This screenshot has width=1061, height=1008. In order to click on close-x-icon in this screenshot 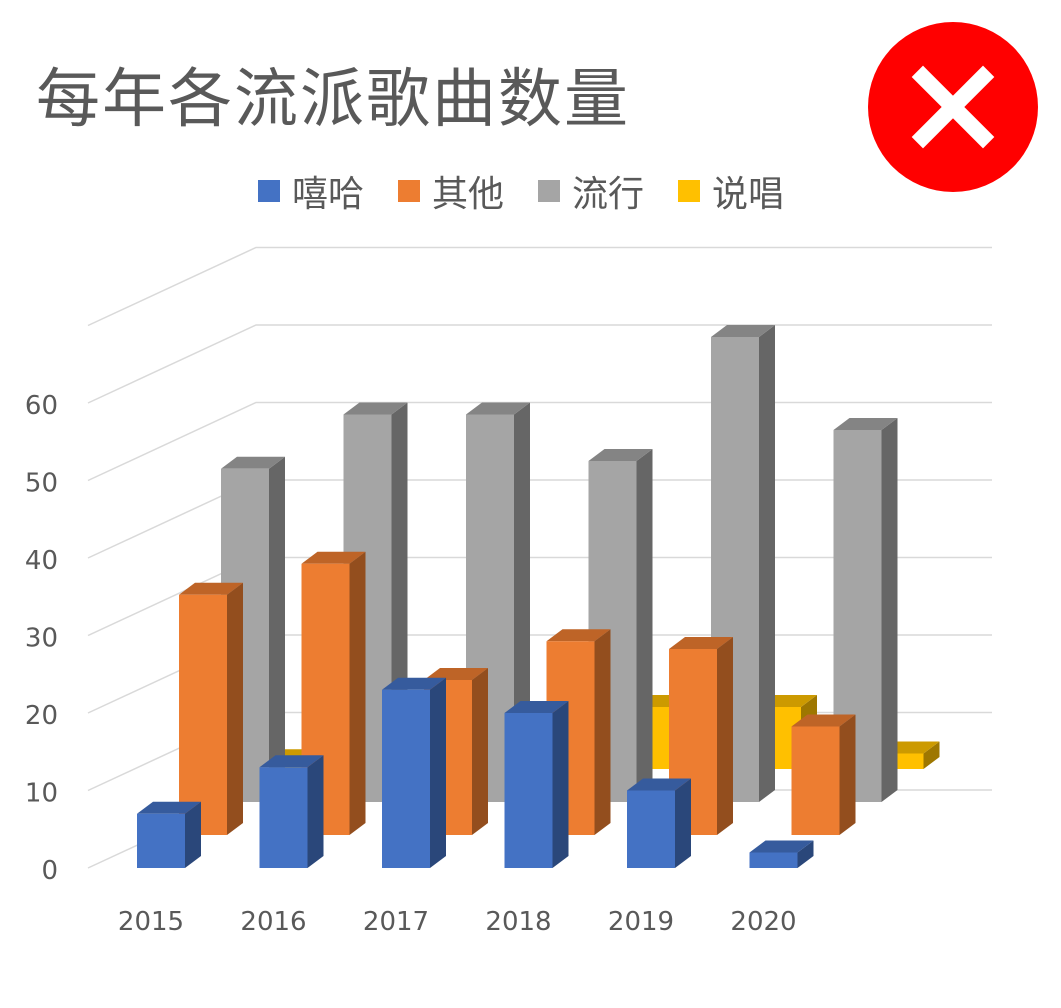, I will do `click(953, 107)`.